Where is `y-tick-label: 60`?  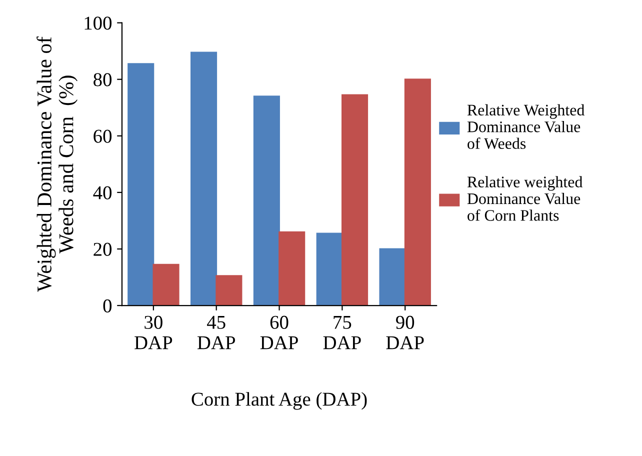
y-tick-label: 60 is located at coordinates (103, 136).